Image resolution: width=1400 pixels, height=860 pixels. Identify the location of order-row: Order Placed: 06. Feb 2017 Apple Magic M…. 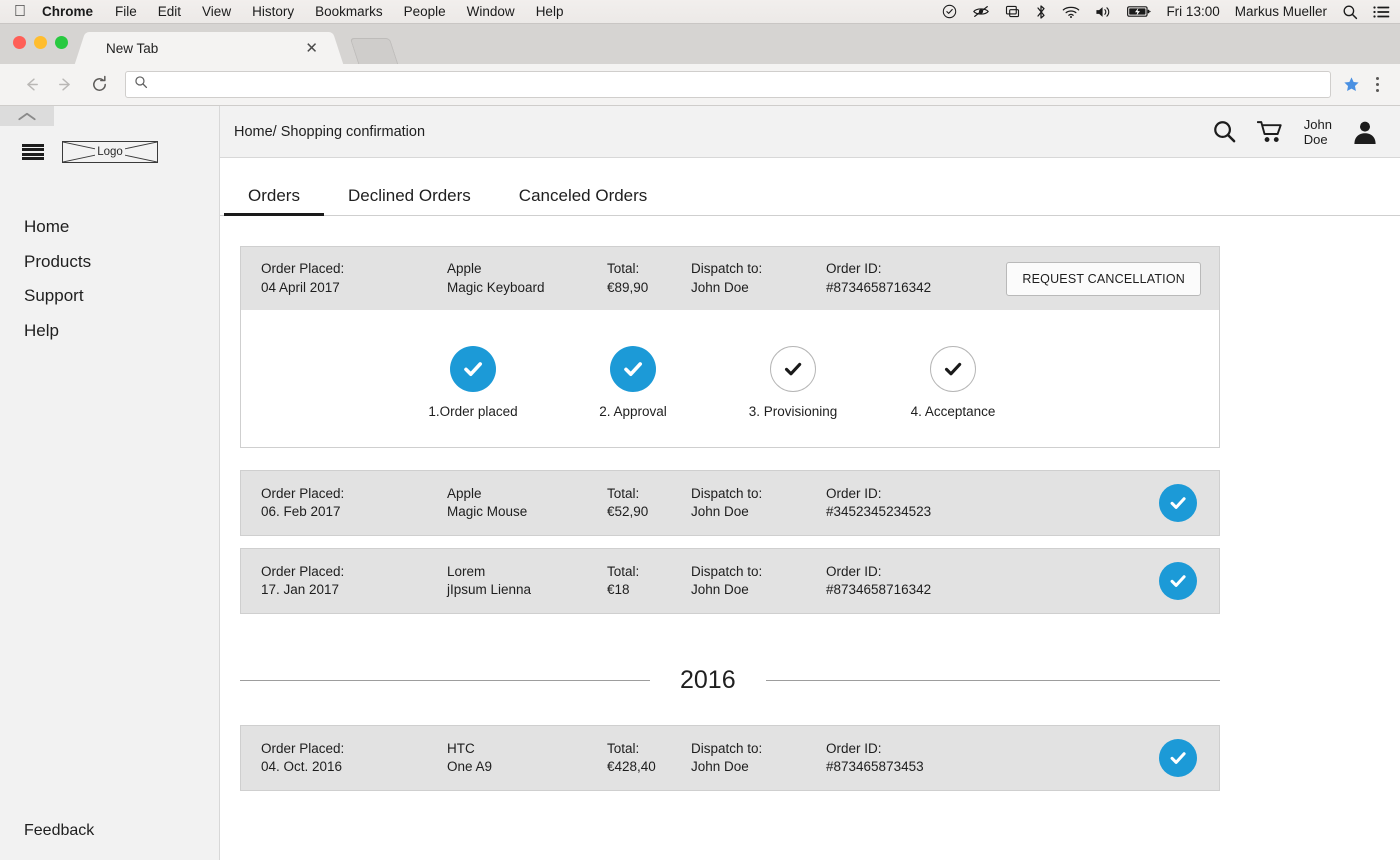
(730, 503).